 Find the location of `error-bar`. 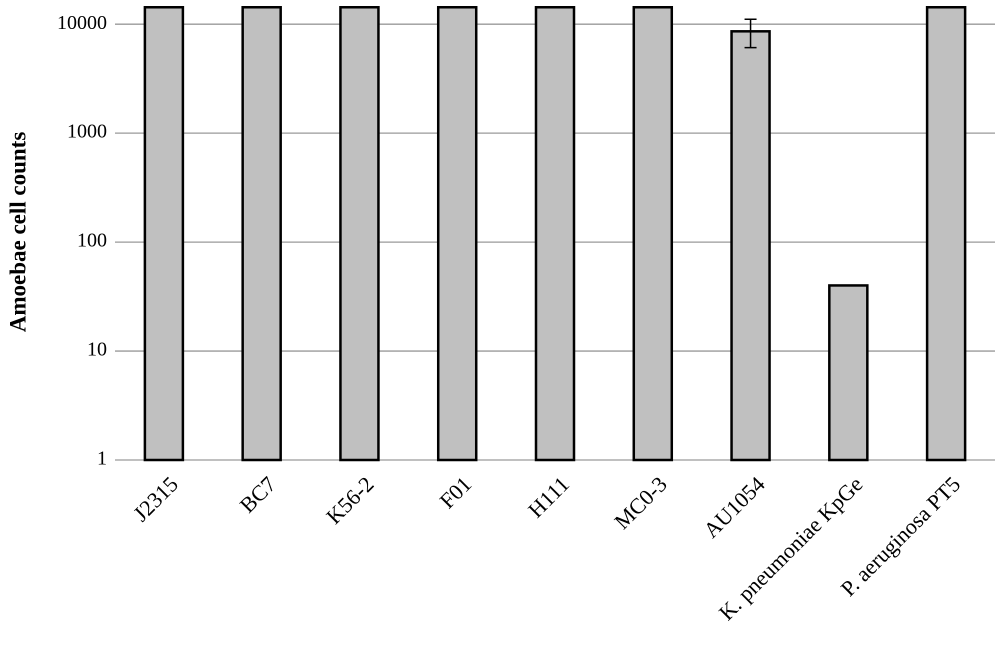

error-bar is located at coordinates (750, 33).